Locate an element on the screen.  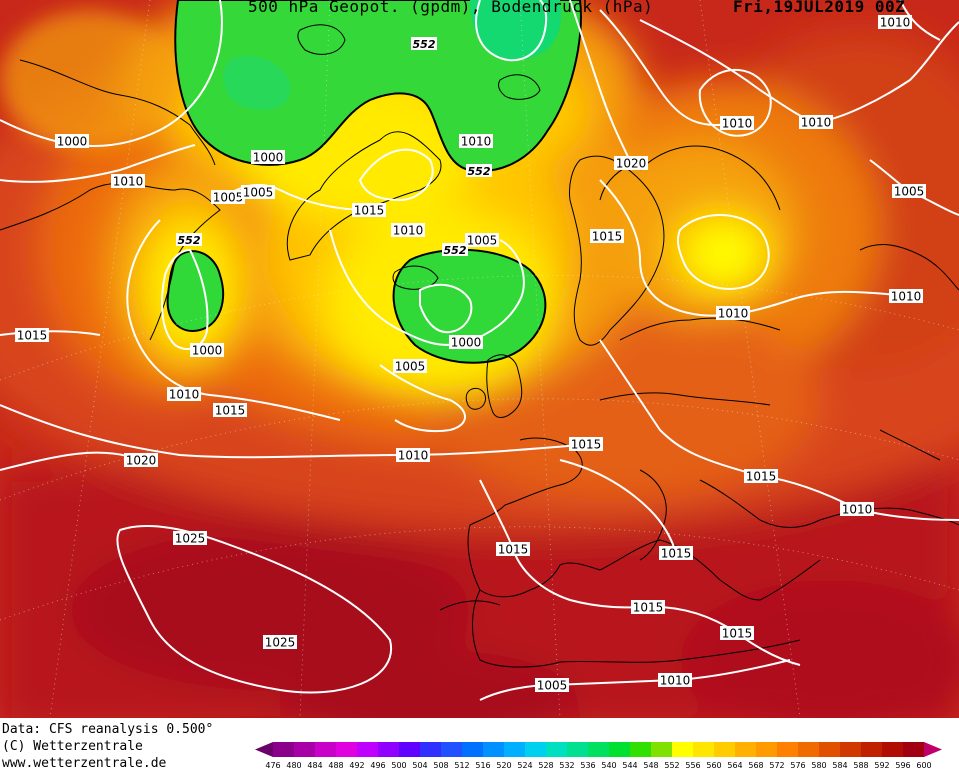
legend-tick-label: 584 is located at coordinates (839, 765).